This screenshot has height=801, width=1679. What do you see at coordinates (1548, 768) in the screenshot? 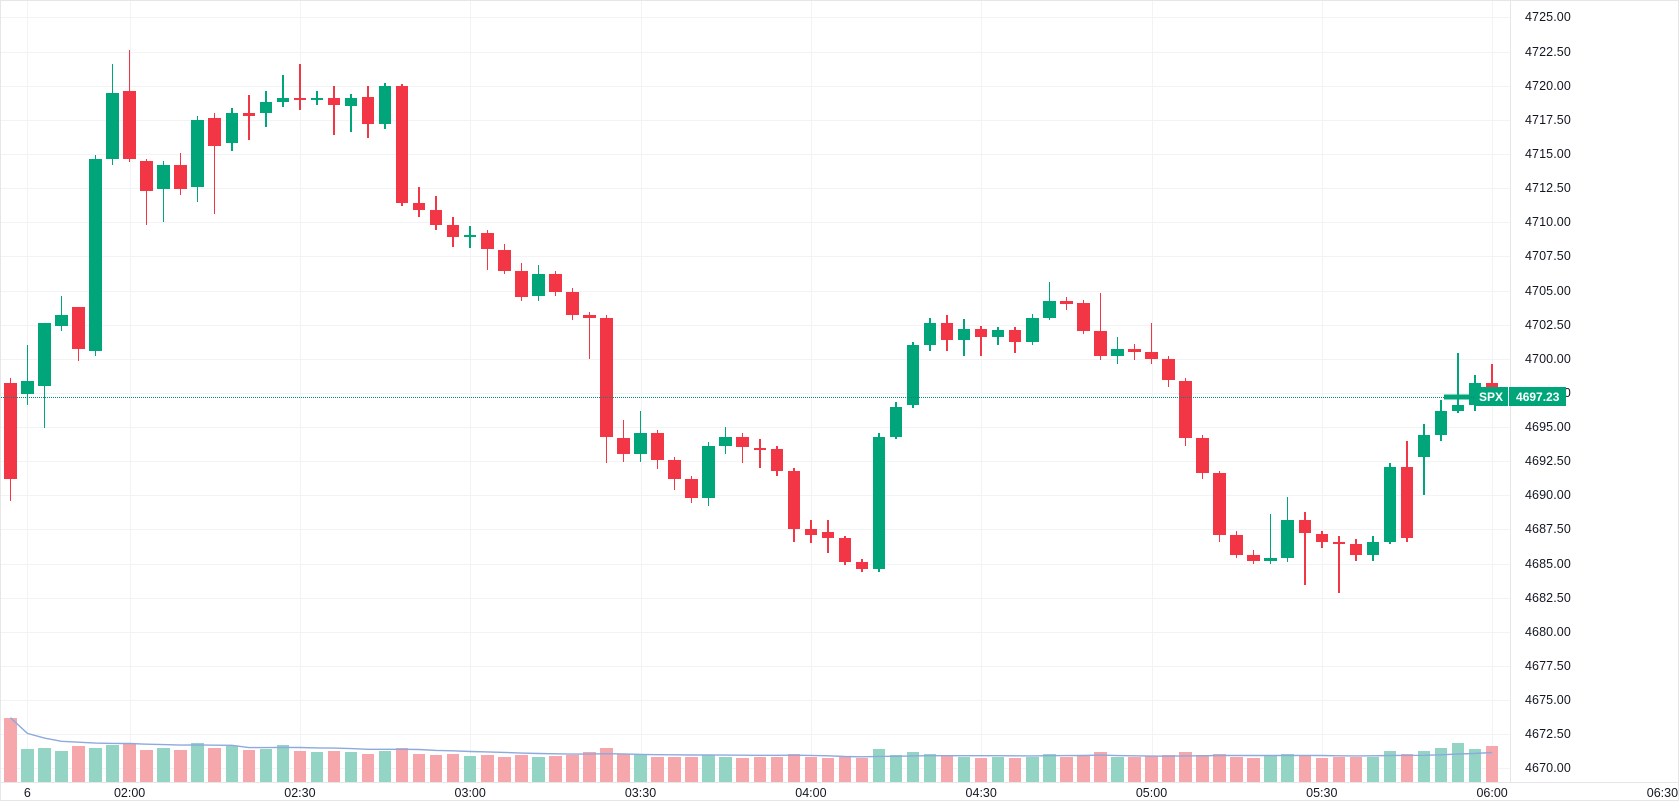
I see `price-axis-tick: 4670.00` at bounding box center [1548, 768].